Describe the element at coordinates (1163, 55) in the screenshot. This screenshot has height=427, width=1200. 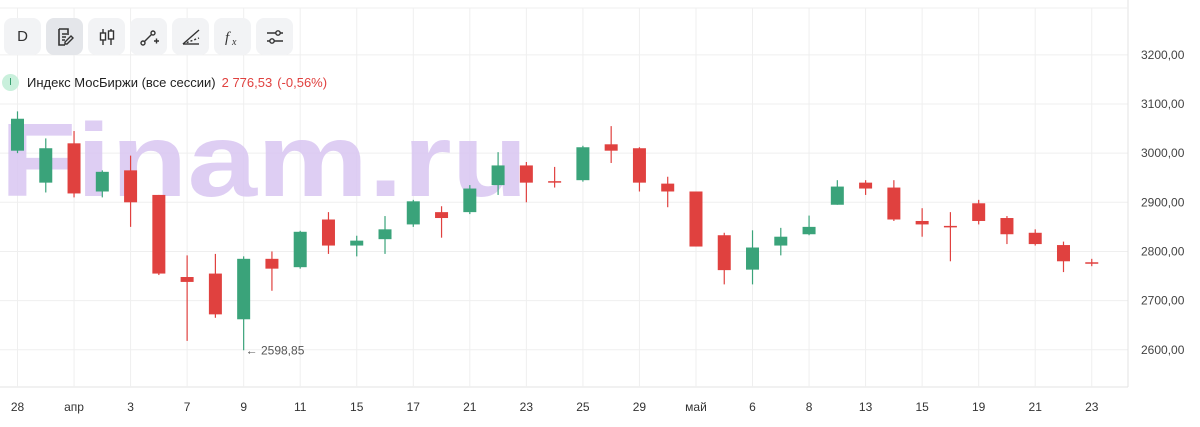
I see `price-tick-label: 3200,00` at that location.